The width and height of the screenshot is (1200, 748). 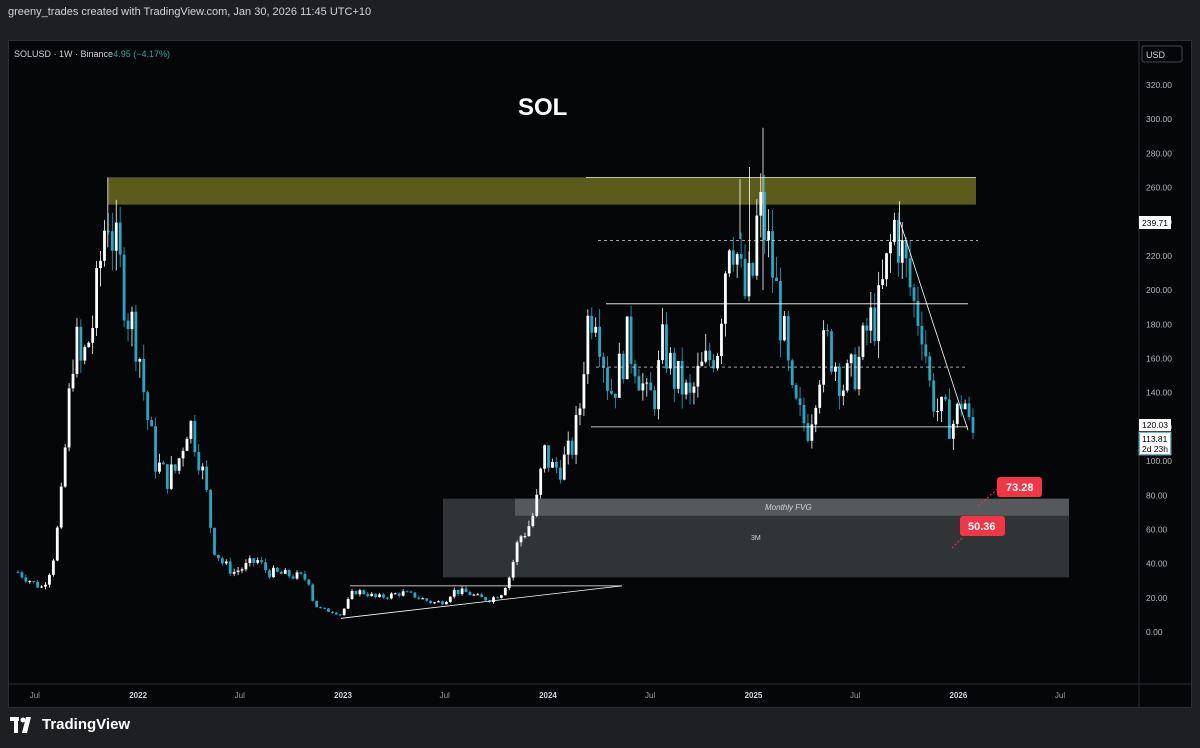 I want to click on time-tick-label: 2025, so click(x=754, y=695).